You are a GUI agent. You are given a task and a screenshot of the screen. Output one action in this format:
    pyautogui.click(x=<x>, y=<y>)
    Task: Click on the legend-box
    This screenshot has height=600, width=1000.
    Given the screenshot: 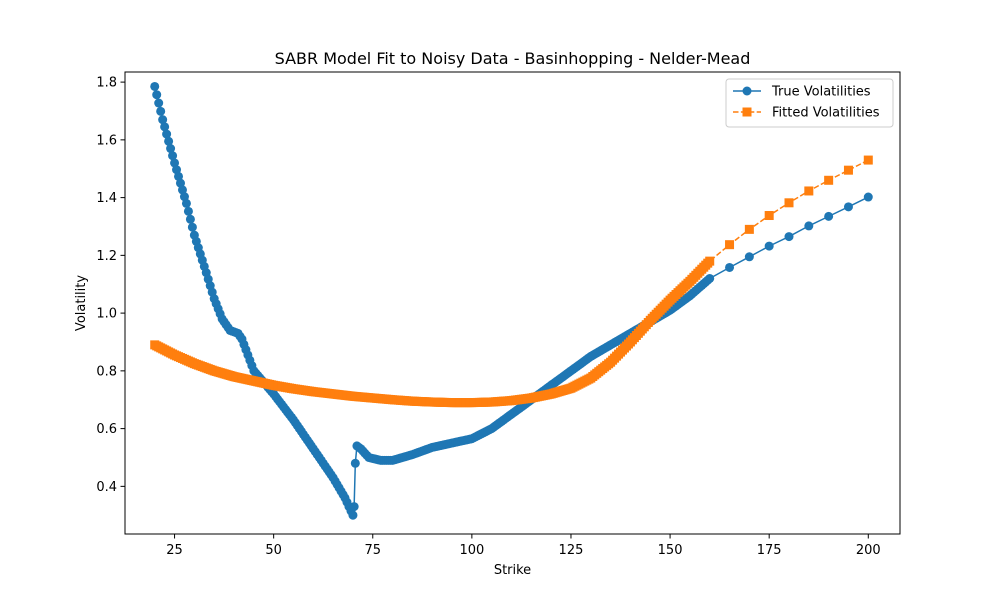 What is the action you would take?
    pyautogui.click(x=809, y=103)
    